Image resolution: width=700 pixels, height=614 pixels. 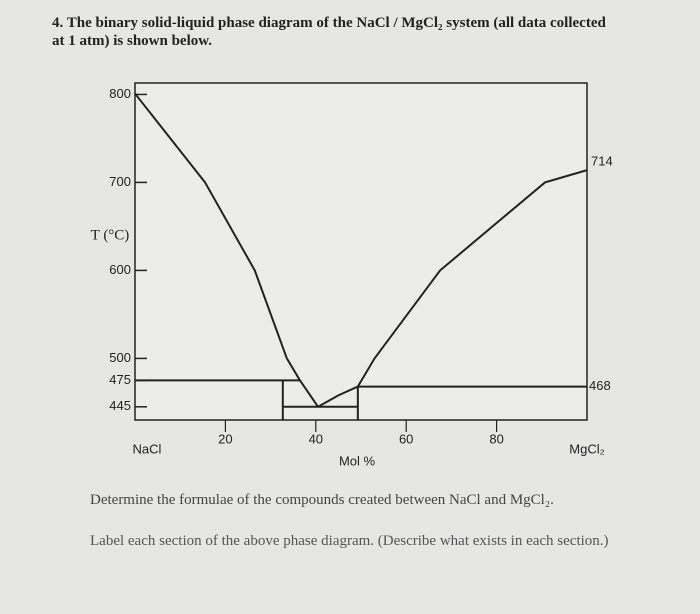 I want to click on x-tick-label: 80, so click(x=496, y=438).